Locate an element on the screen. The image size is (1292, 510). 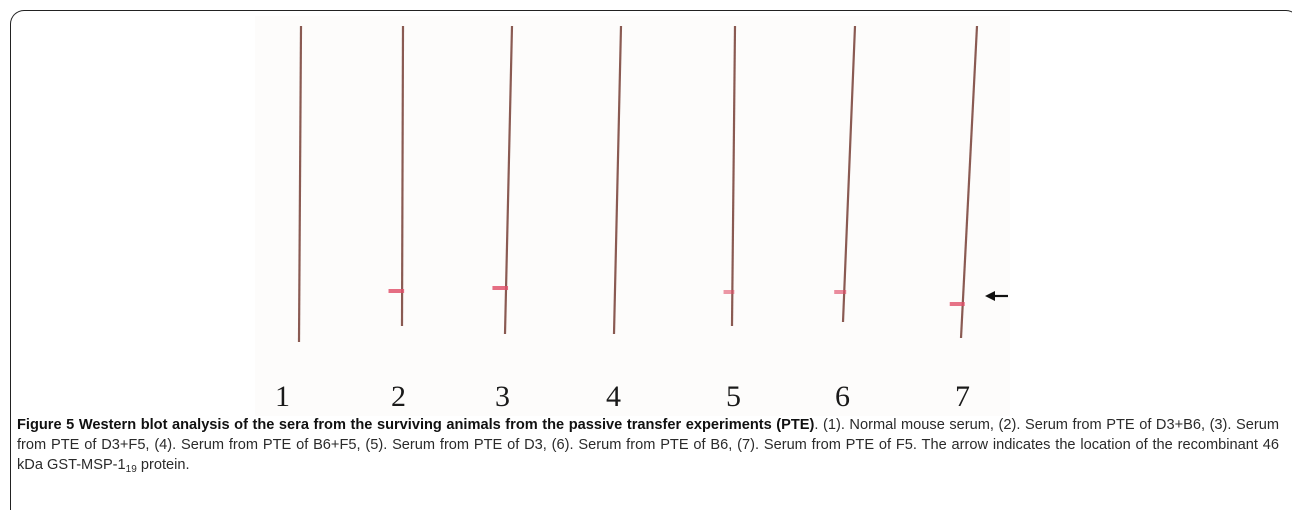
lane-label-4: 4 is located at coordinates (613, 396).